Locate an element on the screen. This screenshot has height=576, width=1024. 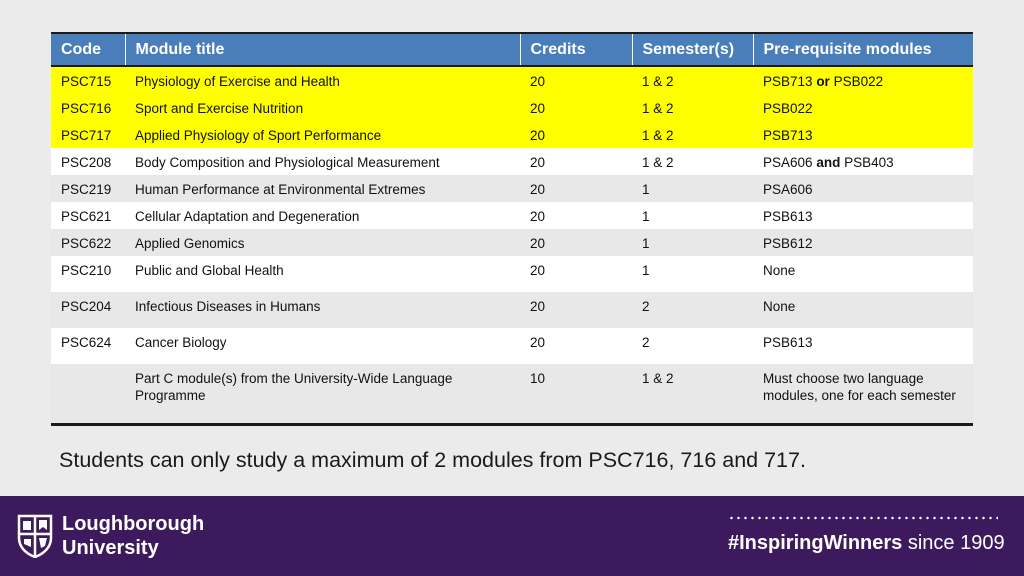
cell-code: PSC717 is located at coordinates (88, 134).